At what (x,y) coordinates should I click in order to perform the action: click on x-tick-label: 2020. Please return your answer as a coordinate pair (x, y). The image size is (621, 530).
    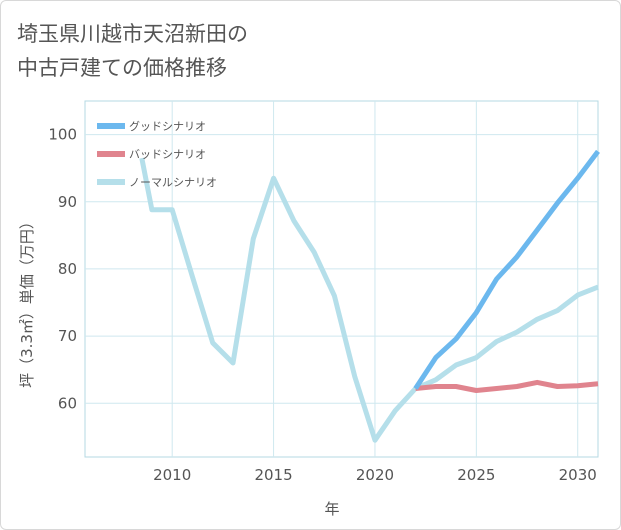
    Looking at the image, I should click on (375, 475).